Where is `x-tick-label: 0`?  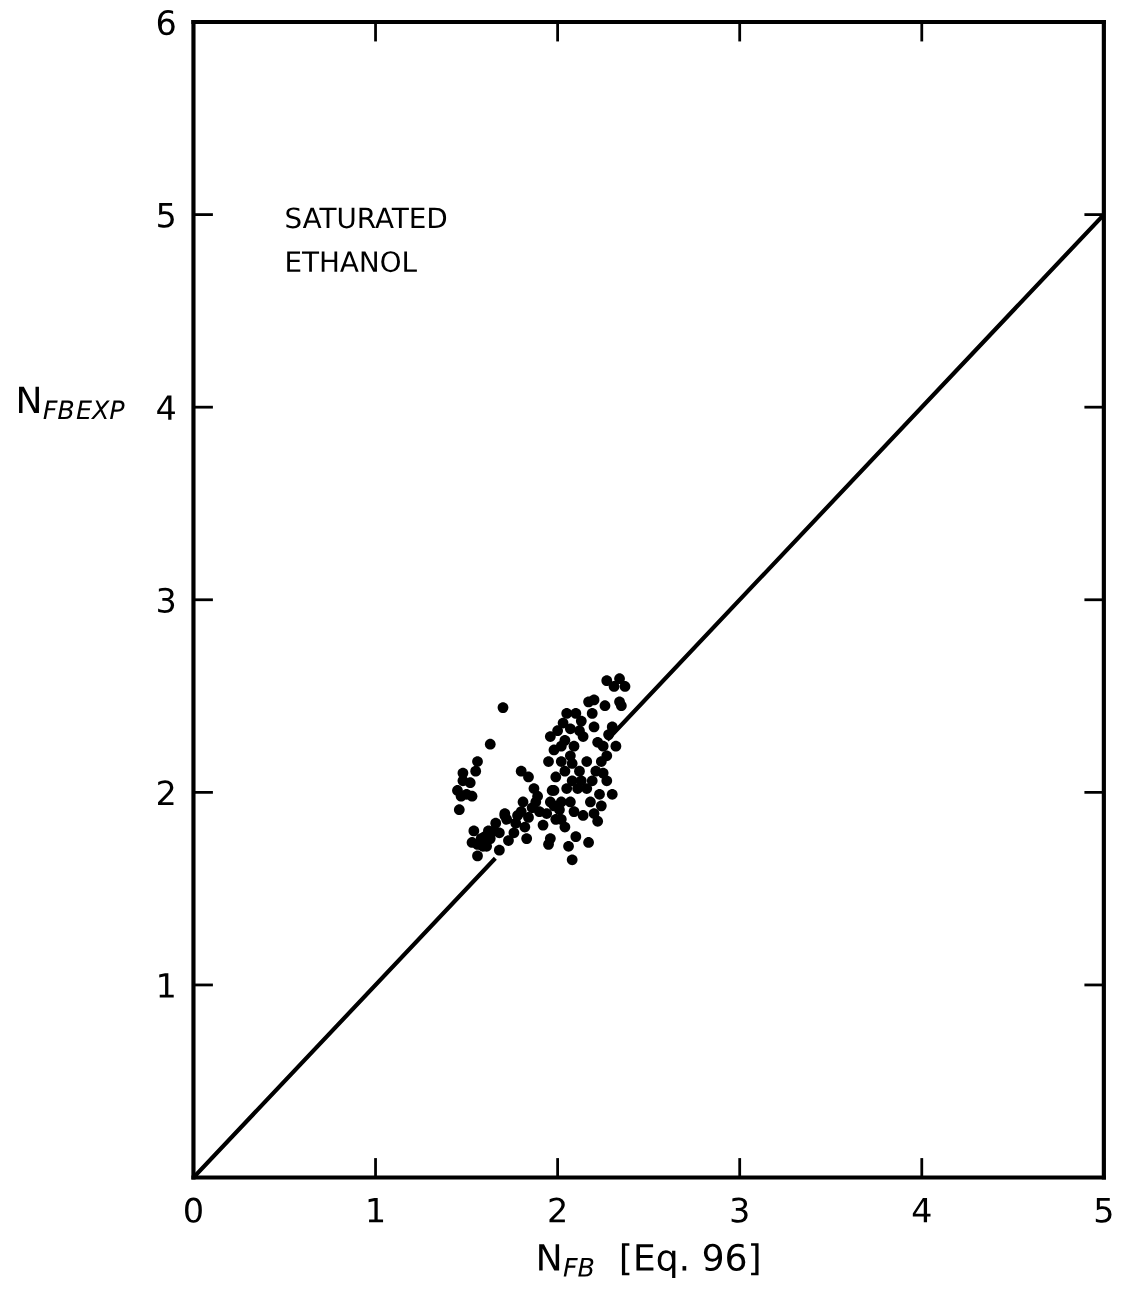 x-tick-label: 0 is located at coordinates (193, 1210).